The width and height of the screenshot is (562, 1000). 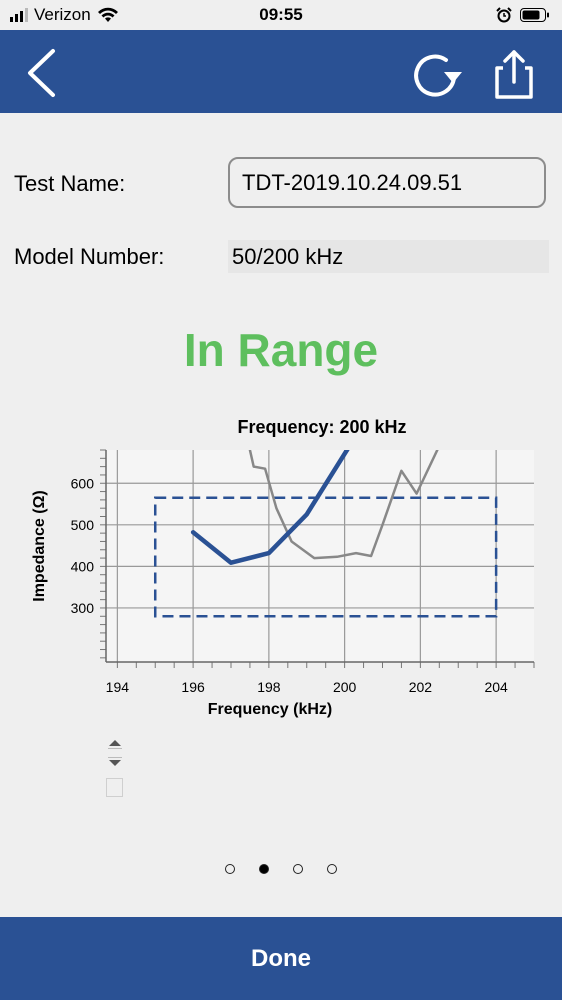 I want to click on y-axis-label: Impedance (Ω), so click(x=39, y=546).